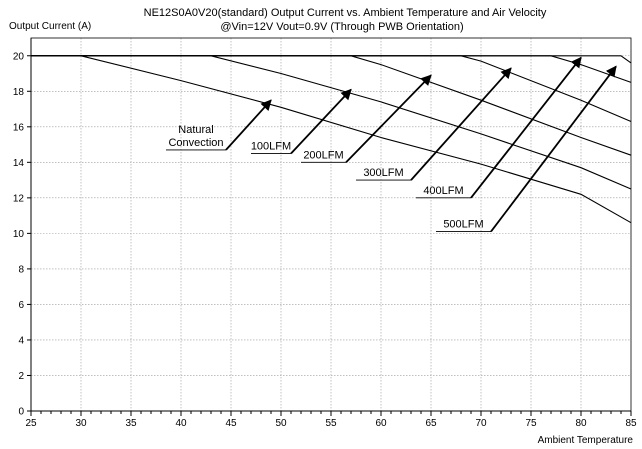 The width and height of the screenshot is (642, 449). I want to click on annotation-label: 100LFM, so click(271, 146).